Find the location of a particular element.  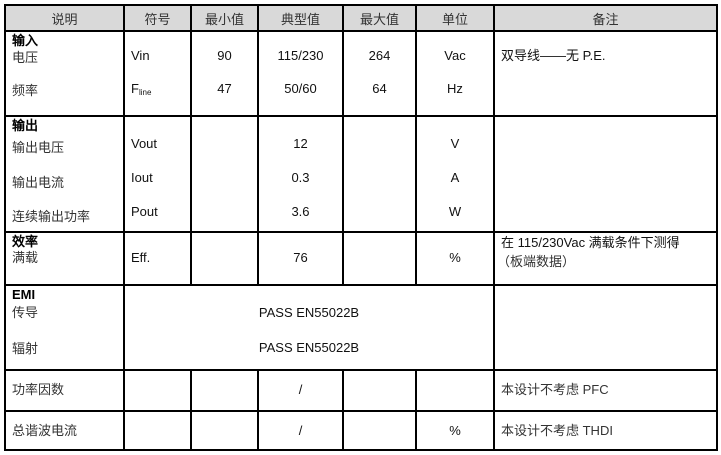

input-voltage-unit: Vac is located at coordinates (455, 55).